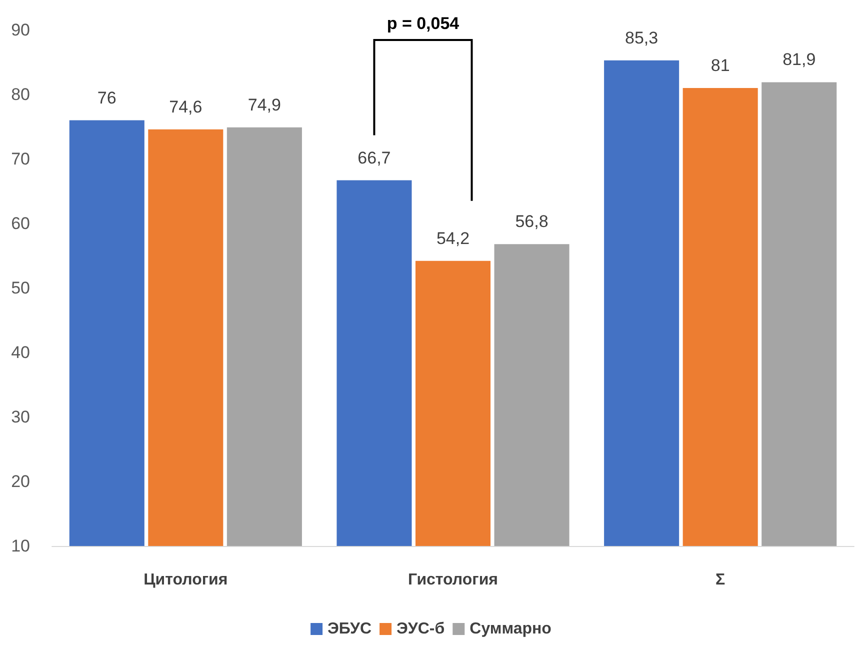 The image size is (862, 646). I want to click on data-label: 54,2, so click(453, 238).